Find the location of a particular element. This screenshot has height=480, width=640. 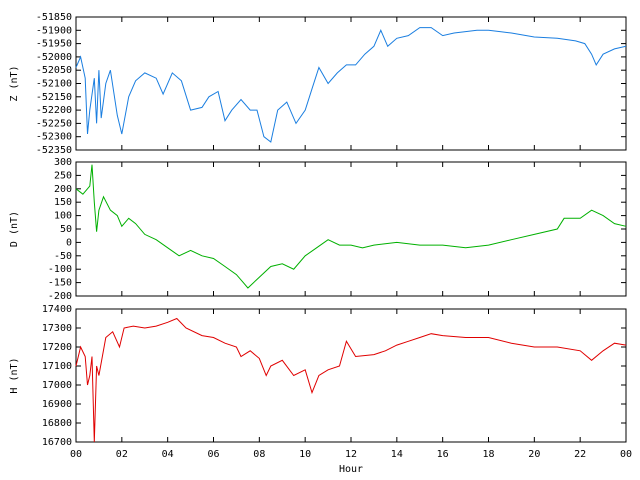

x-tick-label: 02 is located at coordinates (122, 454).